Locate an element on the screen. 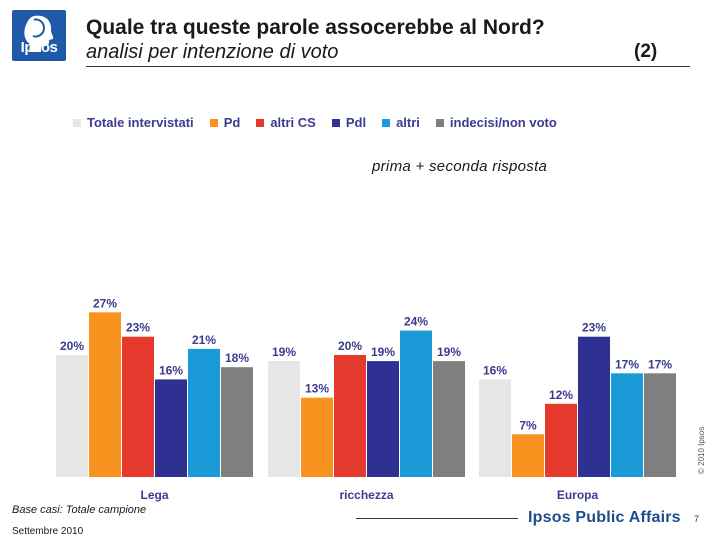  bar-value-label: 12% is located at coordinates (561, 395).